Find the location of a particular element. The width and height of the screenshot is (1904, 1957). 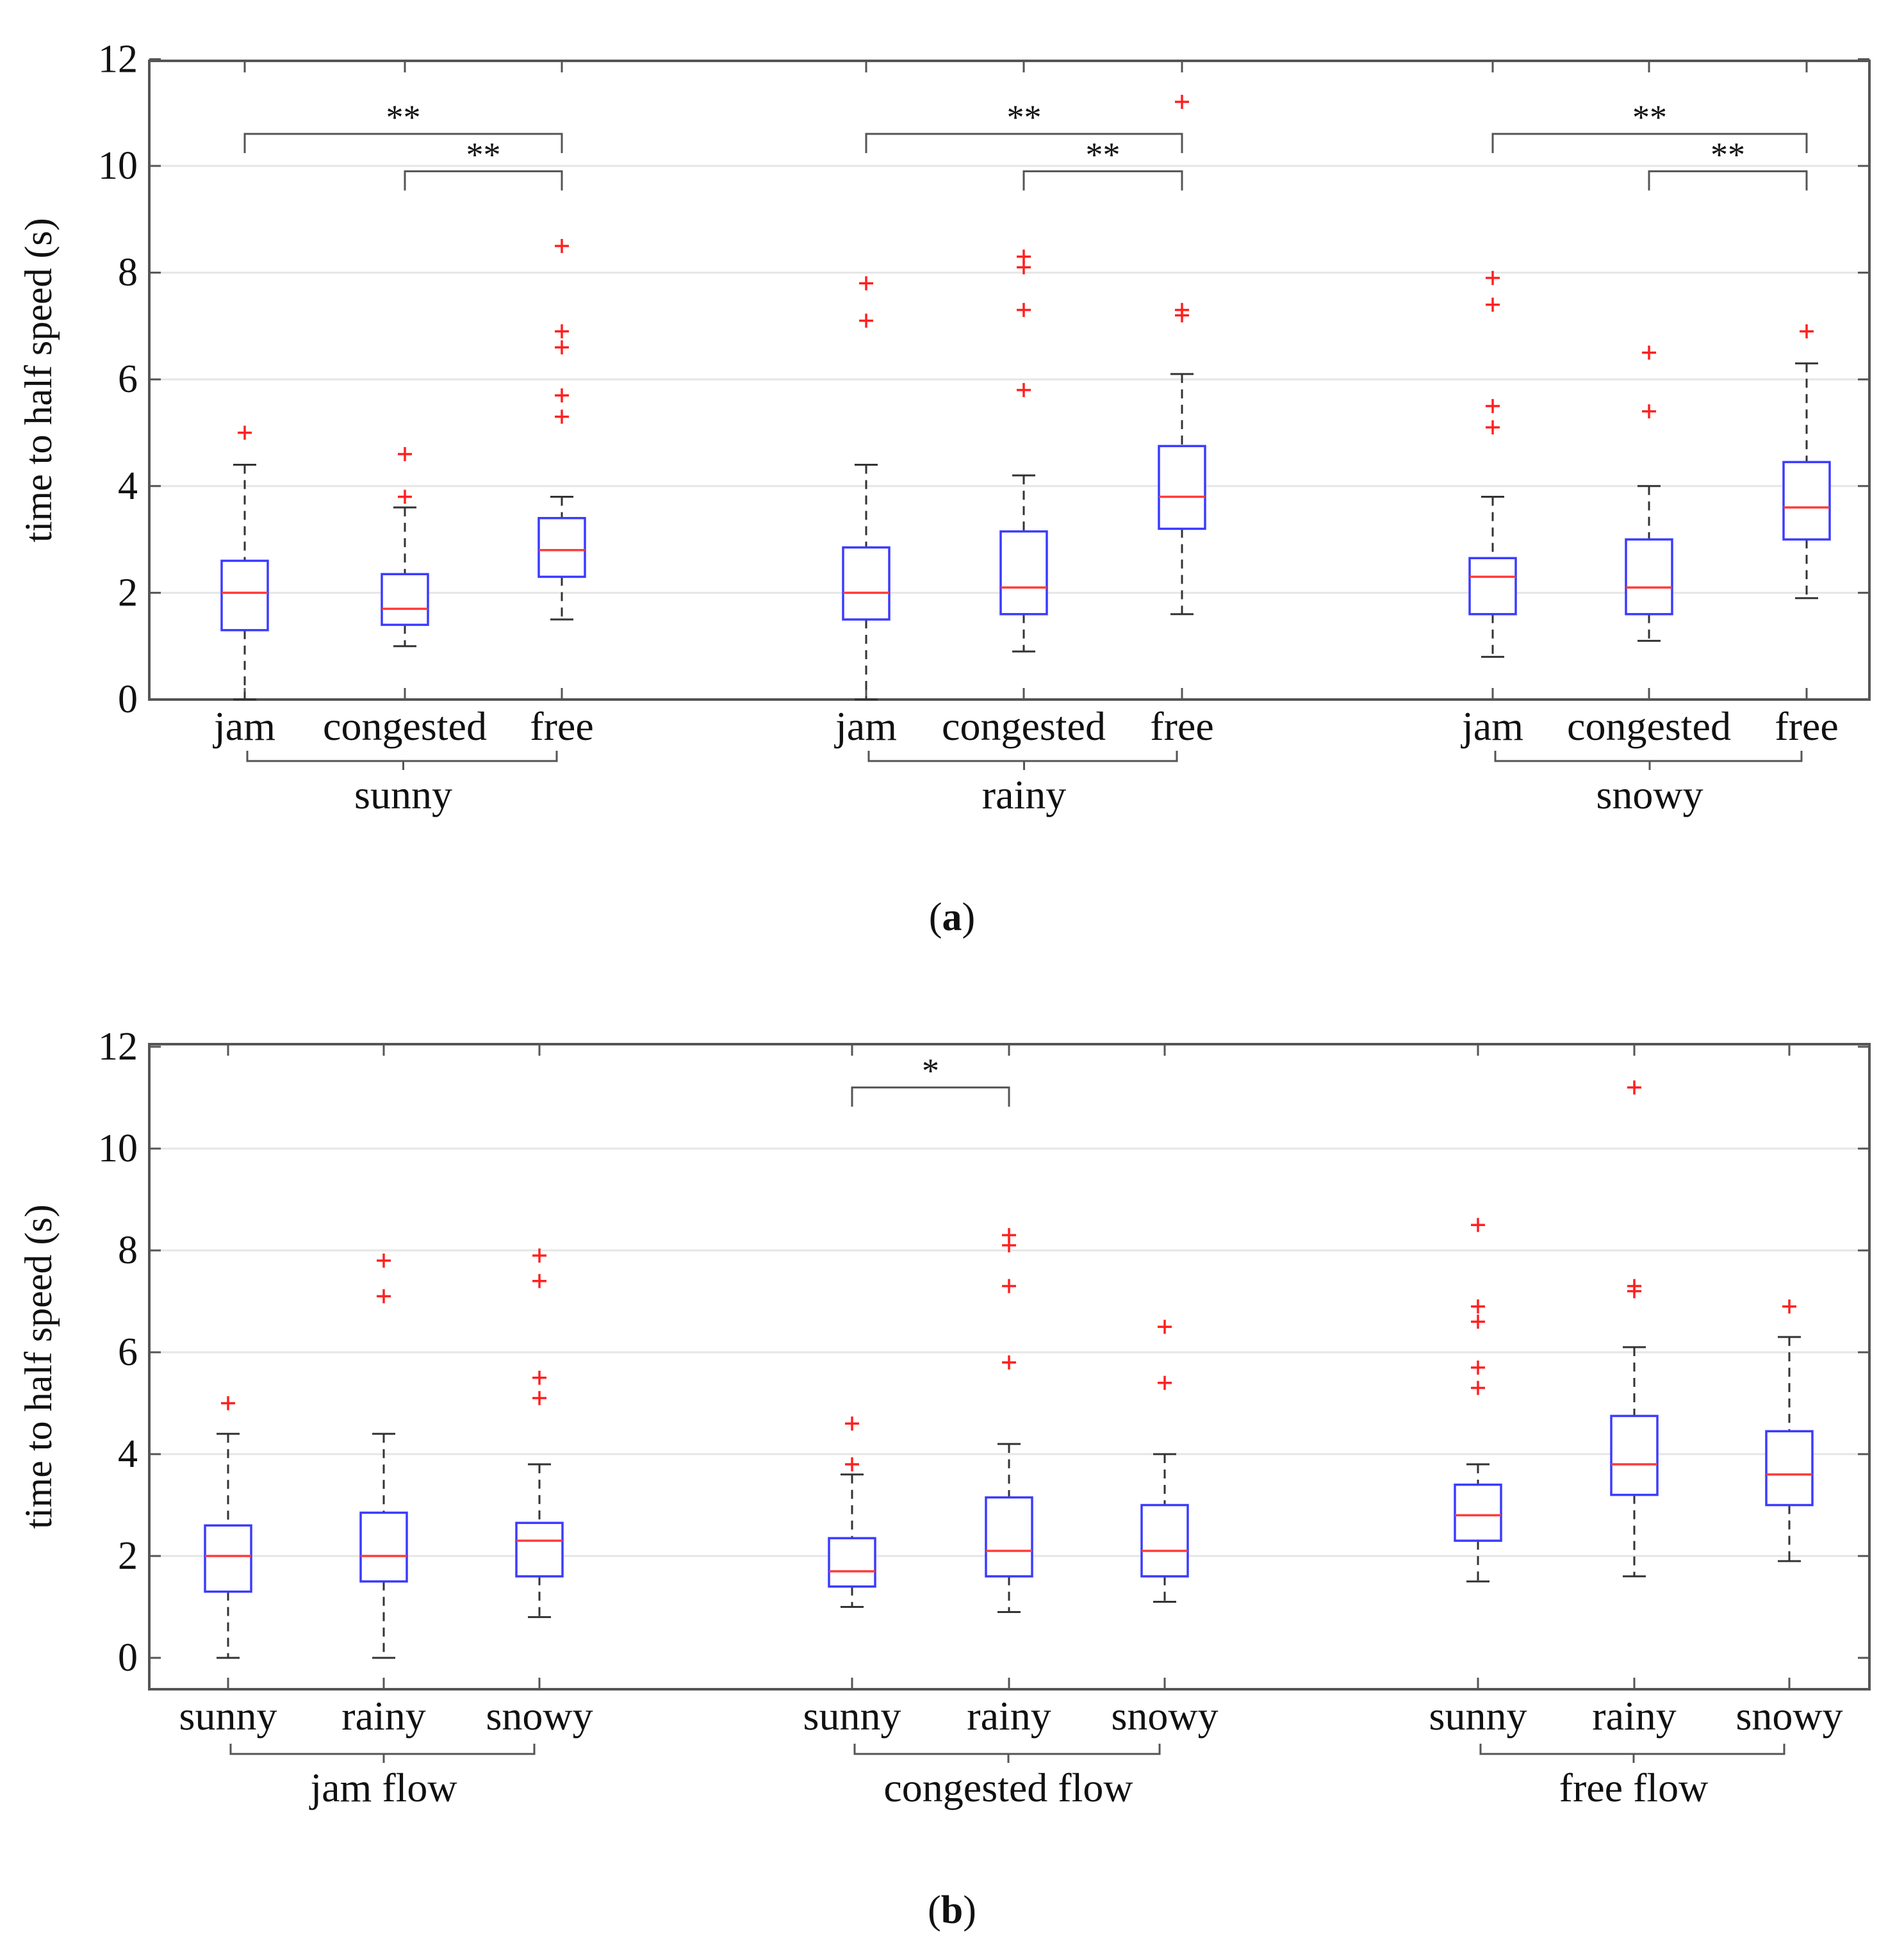

box-a-rainy-congested: congested is located at coordinates (1024, 405).